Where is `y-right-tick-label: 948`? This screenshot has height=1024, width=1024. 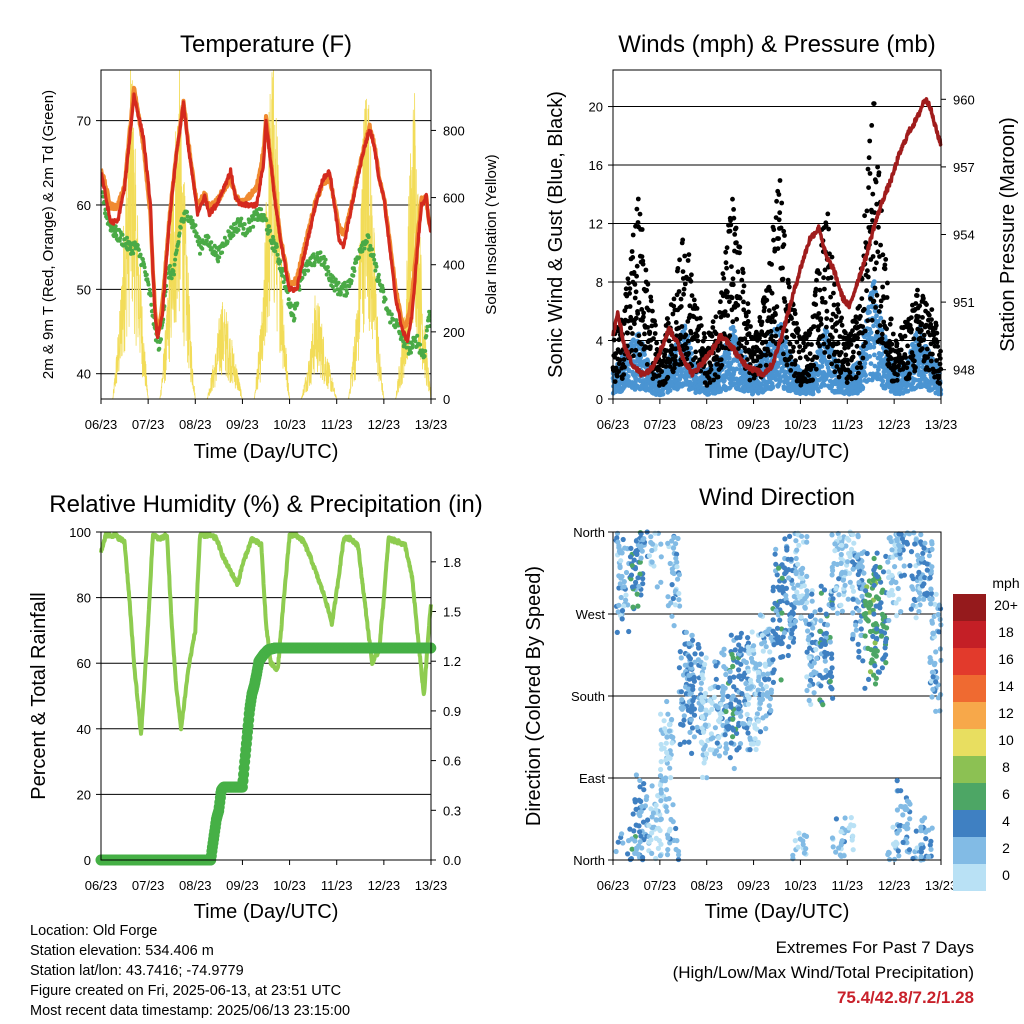
y-right-tick-label: 948 is located at coordinates (964, 370).